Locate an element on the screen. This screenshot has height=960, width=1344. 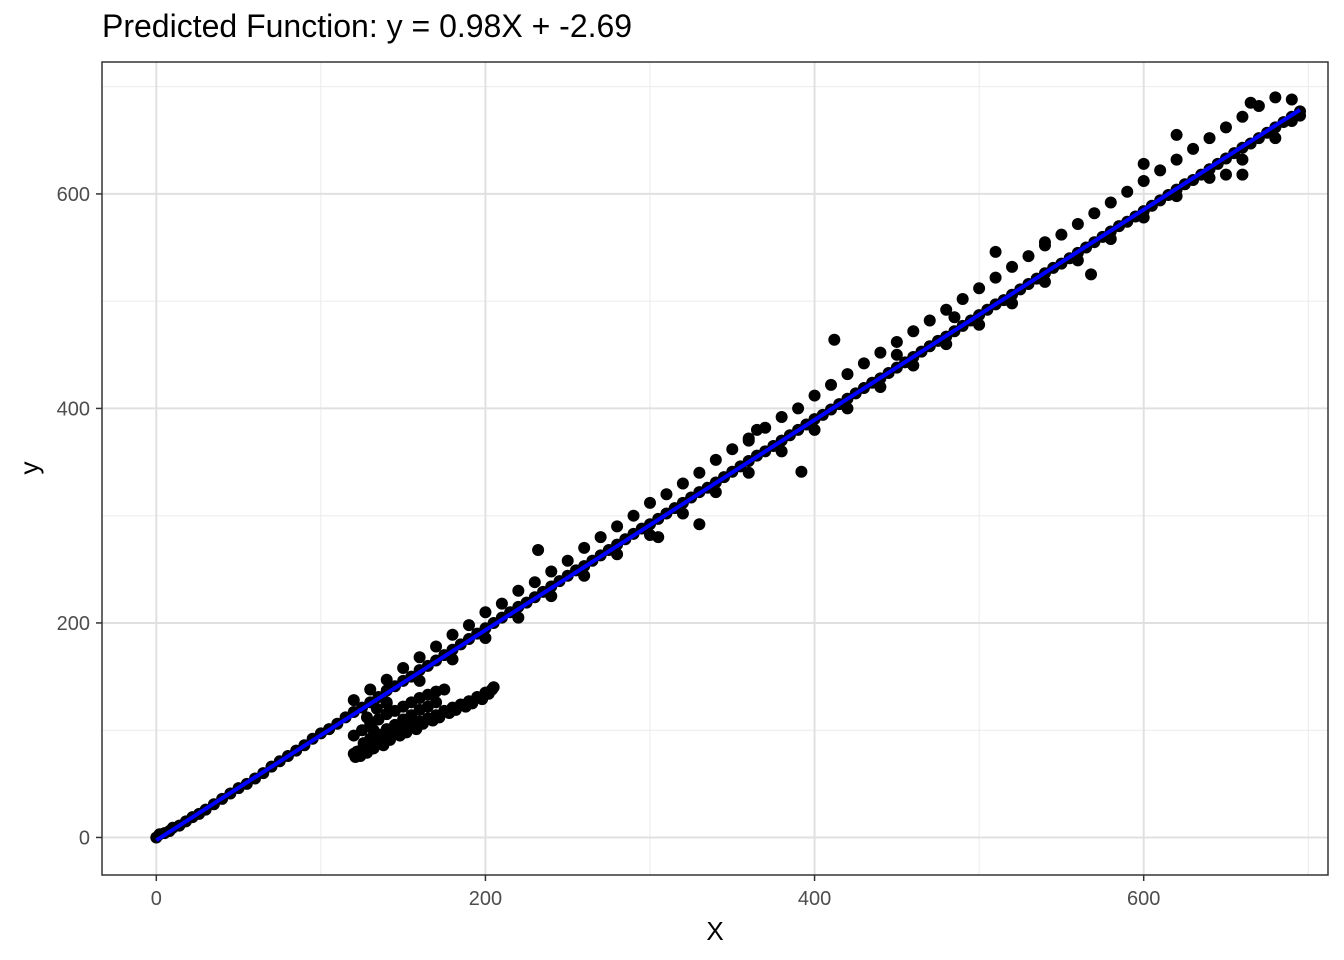
x-axis-title: X is located at coordinates (714, 931).